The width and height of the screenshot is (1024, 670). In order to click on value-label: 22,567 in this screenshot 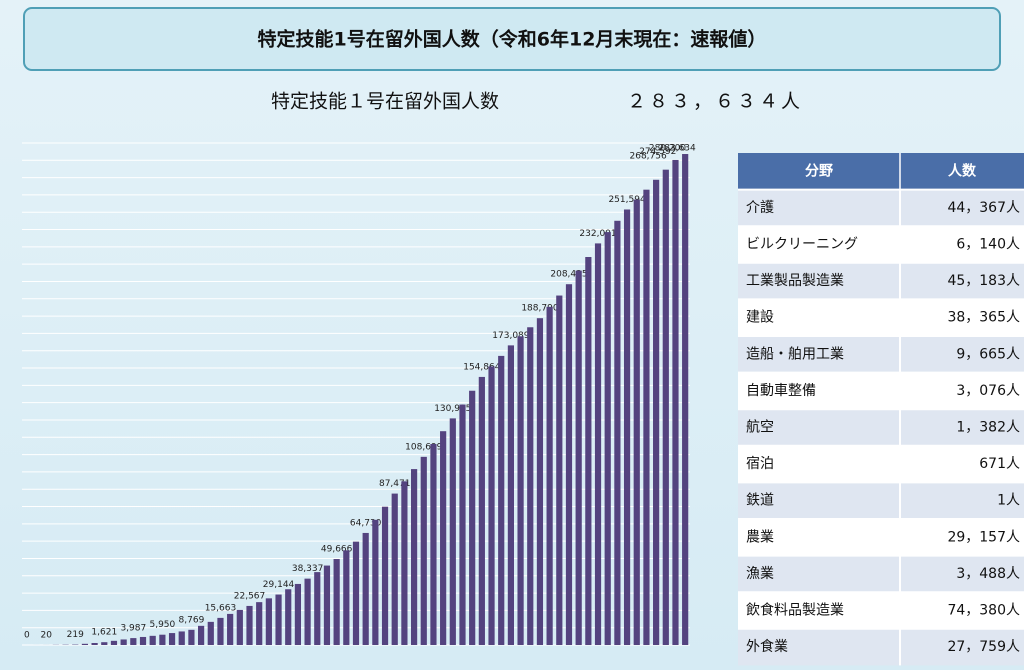, I will do `click(250, 596)`.